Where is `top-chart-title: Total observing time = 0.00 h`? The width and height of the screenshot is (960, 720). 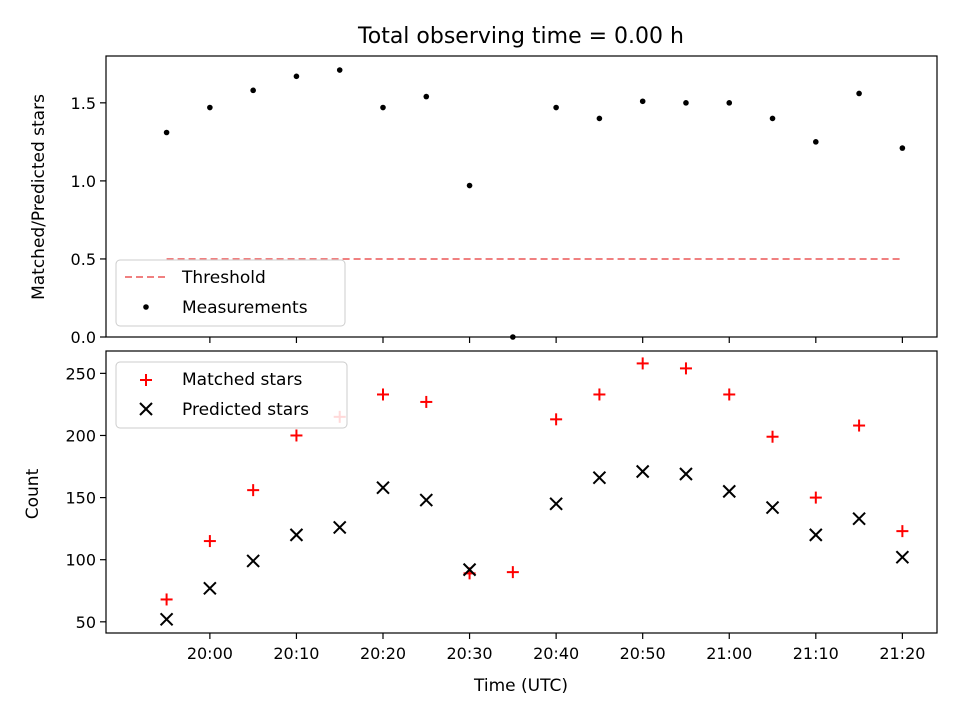
top-chart-title: Total observing time = 0.00 h is located at coordinates (520, 36).